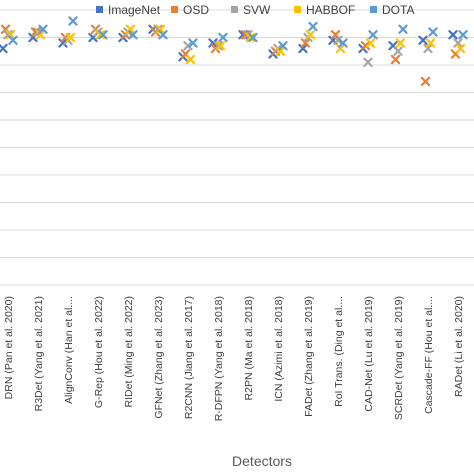 The height and width of the screenshot is (474, 474). I want to click on legend-item: HABBOF, so click(324, 10).